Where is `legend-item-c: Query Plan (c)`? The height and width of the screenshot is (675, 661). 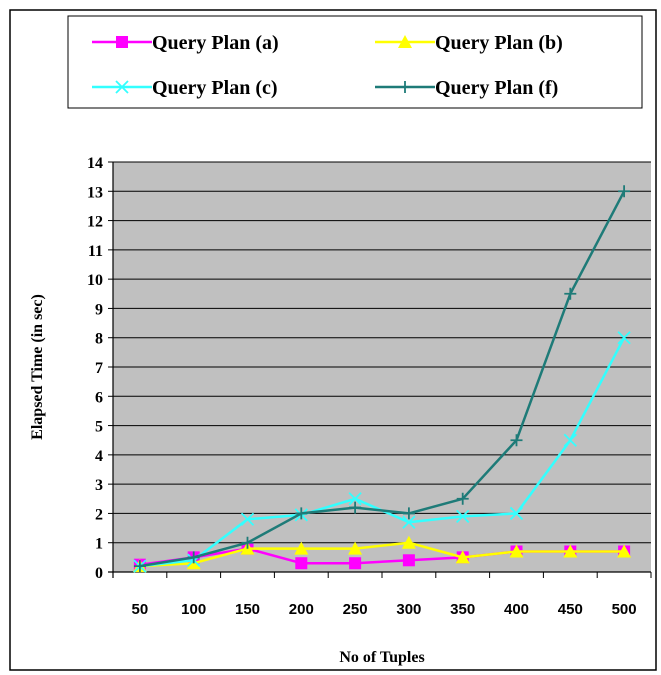
legend-item-c: Query Plan (c) is located at coordinates (185, 88).